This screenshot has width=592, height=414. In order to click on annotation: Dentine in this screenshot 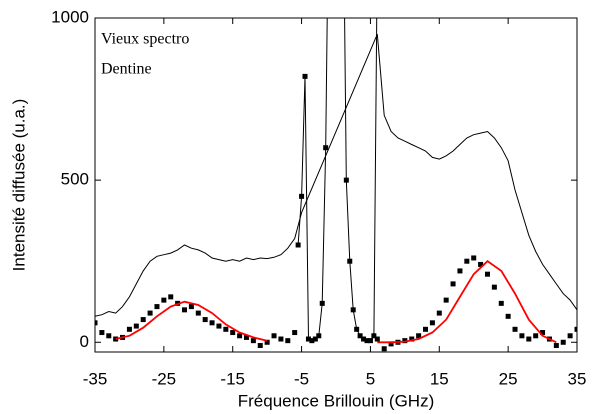, I will do `click(126, 69)`.